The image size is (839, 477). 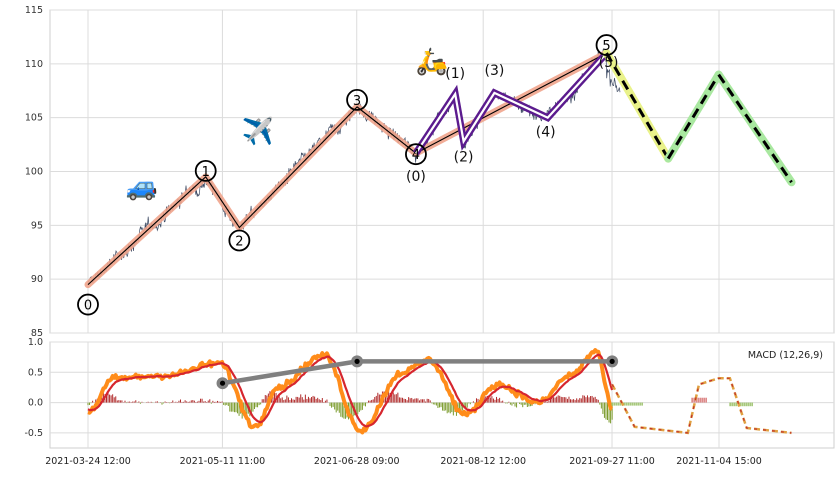 What do you see at coordinates (37, 333) in the screenshot?
I see `price-y-tick-label: 85` at bounding box center [37, 333].